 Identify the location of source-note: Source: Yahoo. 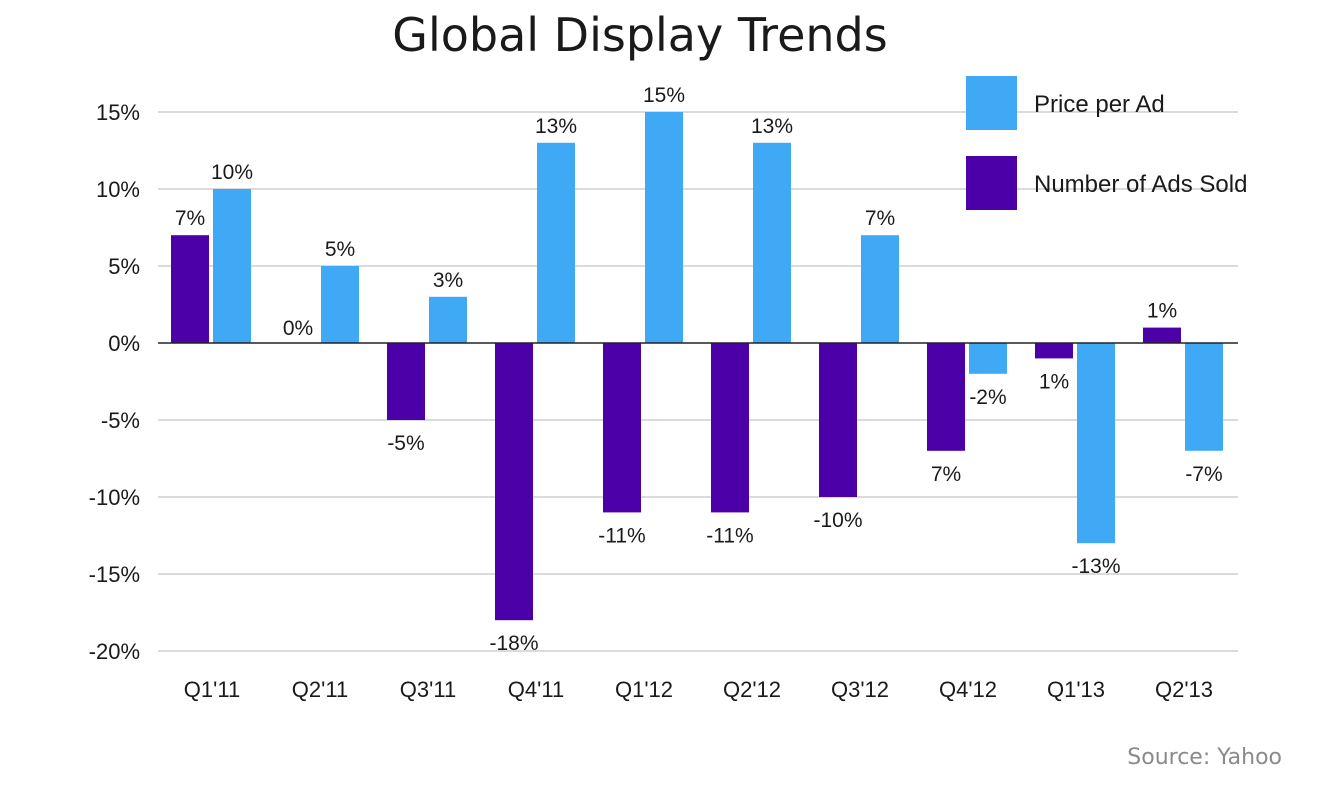
(1204, 757).